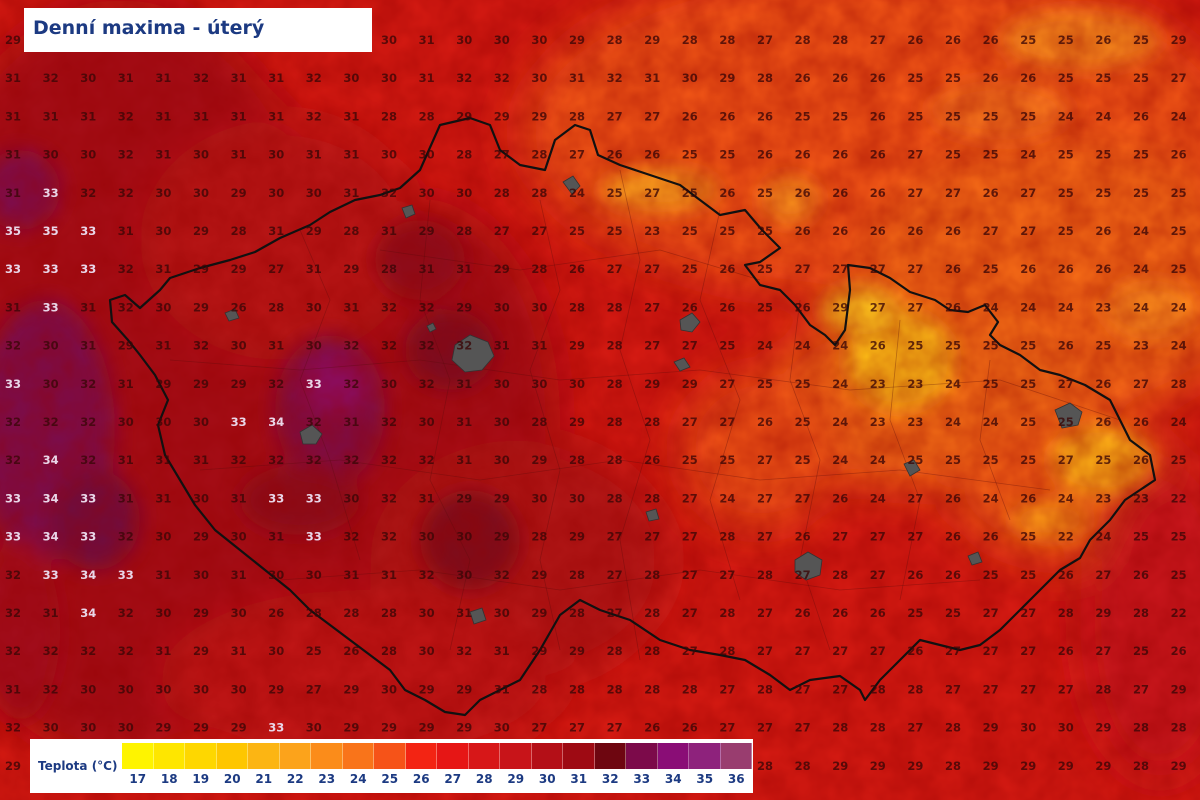 The width and height of the screenshot is (1200, 800). Describe the element at coordinates (149, 28) in the screenshot. I see `map-title: Denní maxima - úterý` at that location.